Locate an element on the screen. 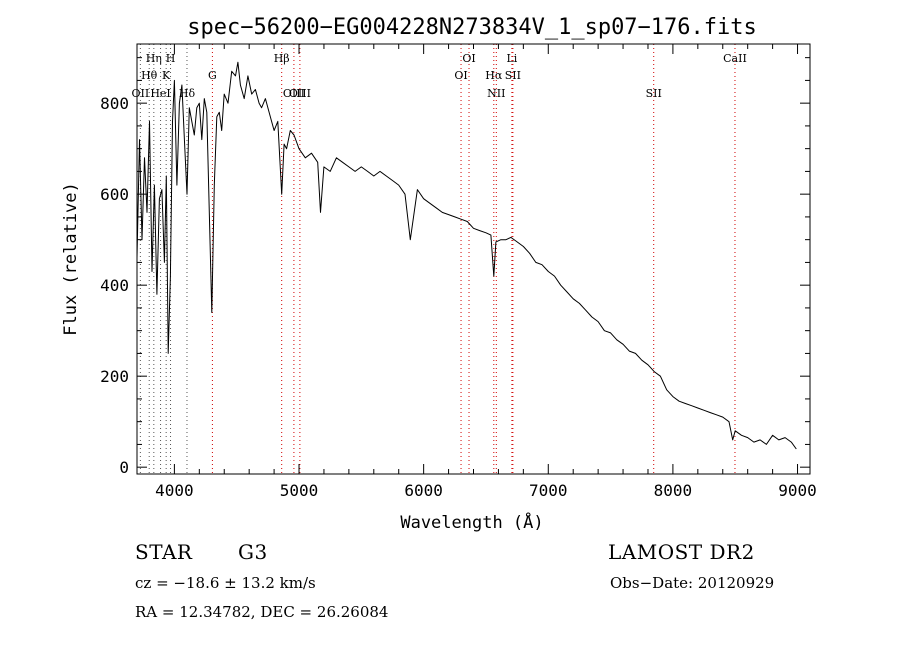 This screenshot has height=650, width=900. observation-date: Obs−Date: 20120929 is located at coordinates (692, 583).